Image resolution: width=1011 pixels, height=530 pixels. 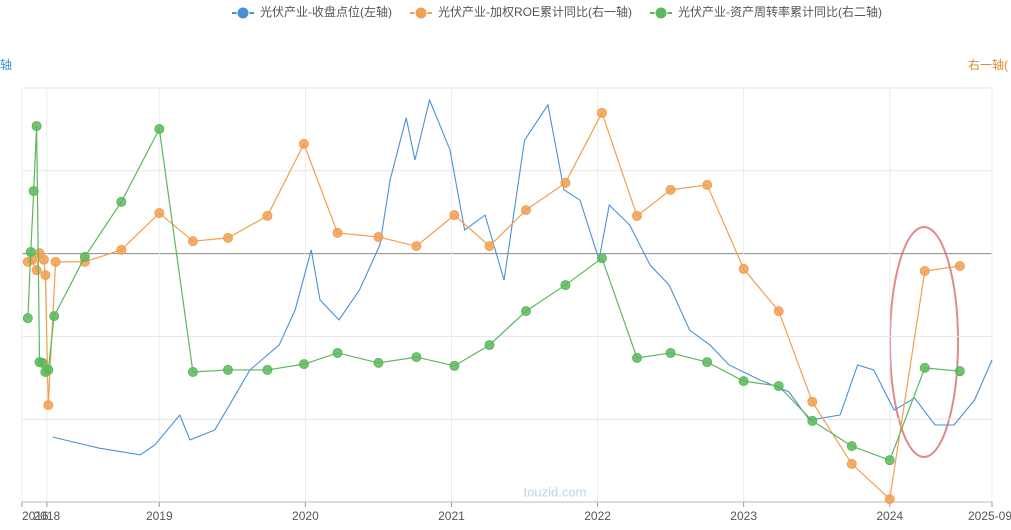 What do you see at coordinates (989, 516) in the screenshot?
I see `x-tick-label: 2025-09-` at bounding box center [989, 516].